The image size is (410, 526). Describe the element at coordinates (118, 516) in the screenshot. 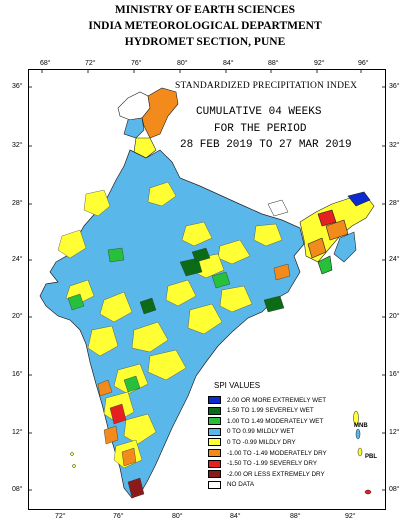

I see `lon-label-bottom-76: 76°` at that location.